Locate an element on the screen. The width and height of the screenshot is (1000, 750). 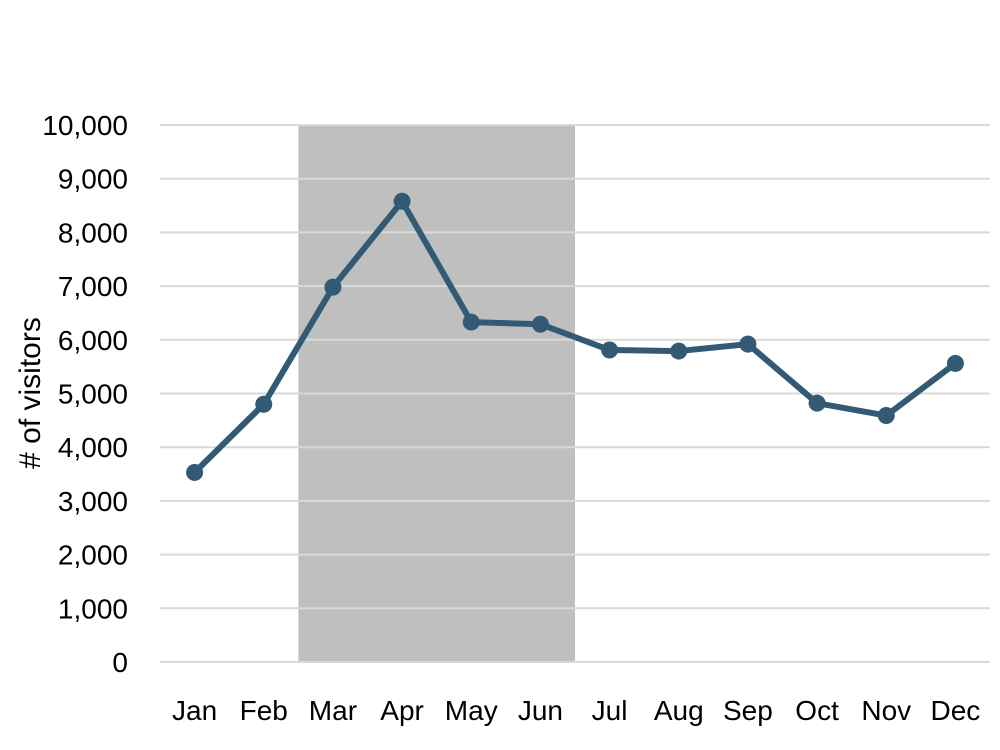
y-axis-title: # of visitors is located at coordinates (30, 393).